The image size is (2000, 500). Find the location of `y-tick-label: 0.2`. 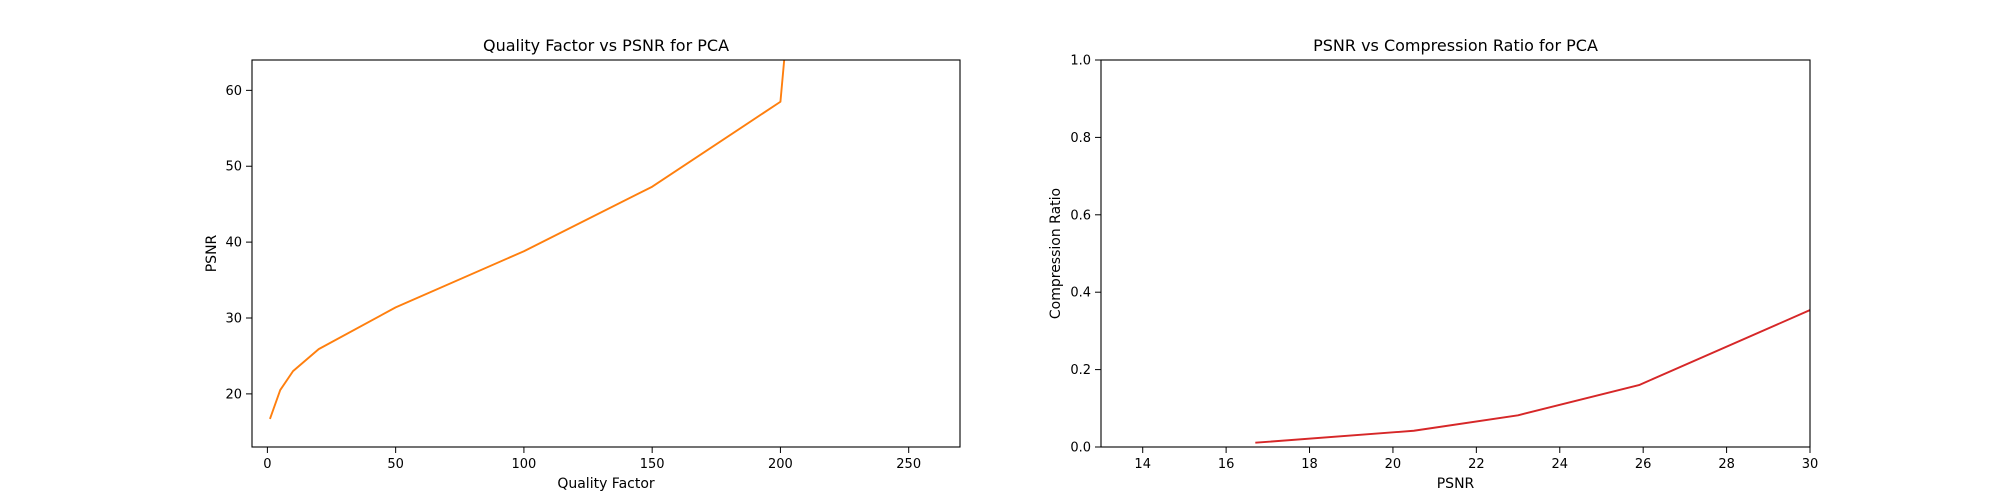

y-tick-label: 0.2 is located at coordinates (1080, 370).